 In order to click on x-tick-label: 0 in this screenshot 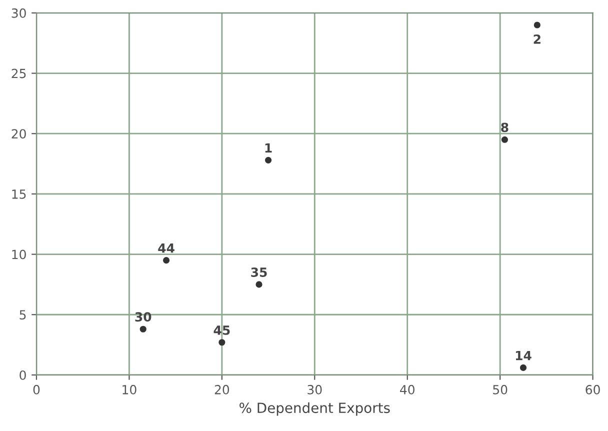, I will do `click(36, 389)`.